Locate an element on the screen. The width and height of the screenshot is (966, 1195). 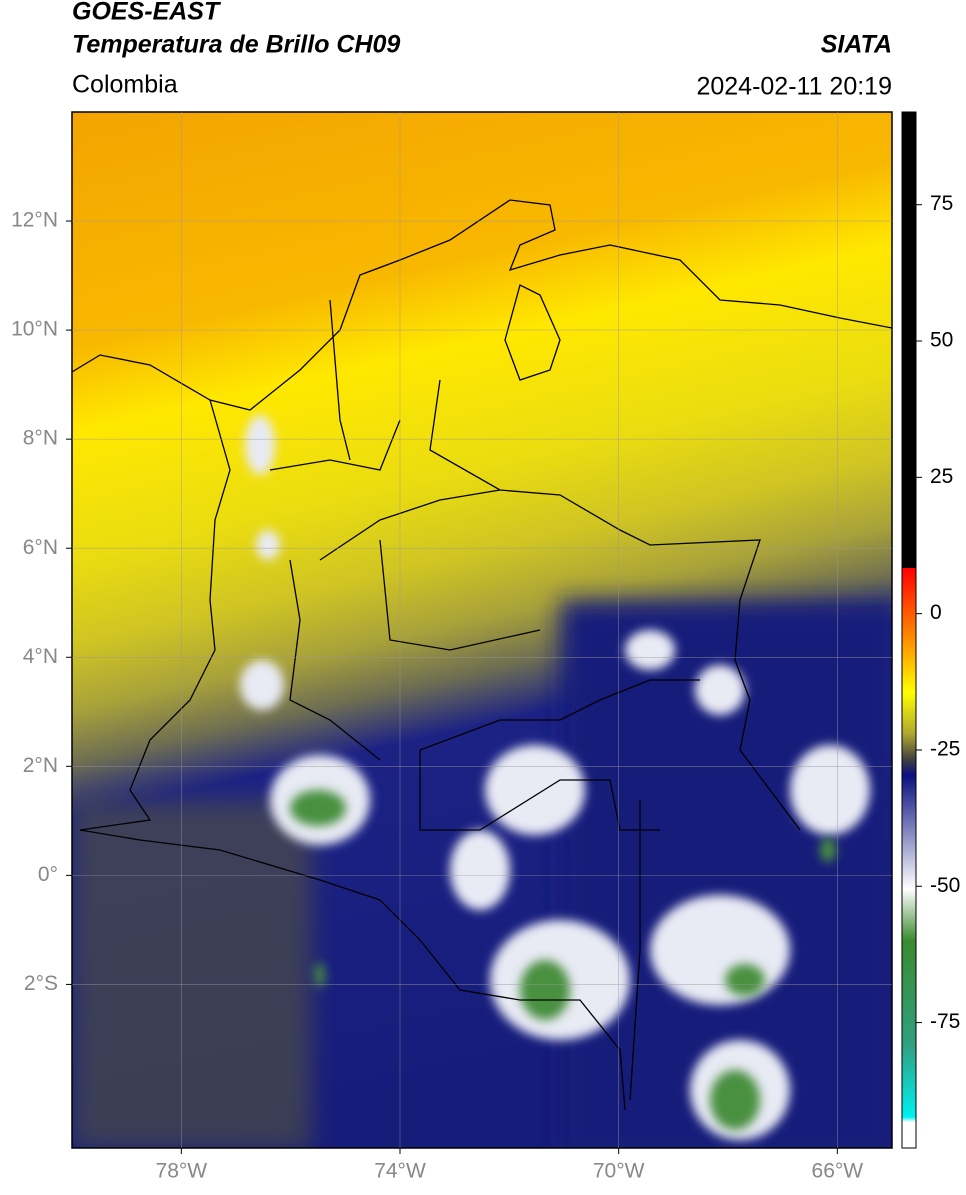
y-tick-label: 0° is located at coordinates (48, 874).